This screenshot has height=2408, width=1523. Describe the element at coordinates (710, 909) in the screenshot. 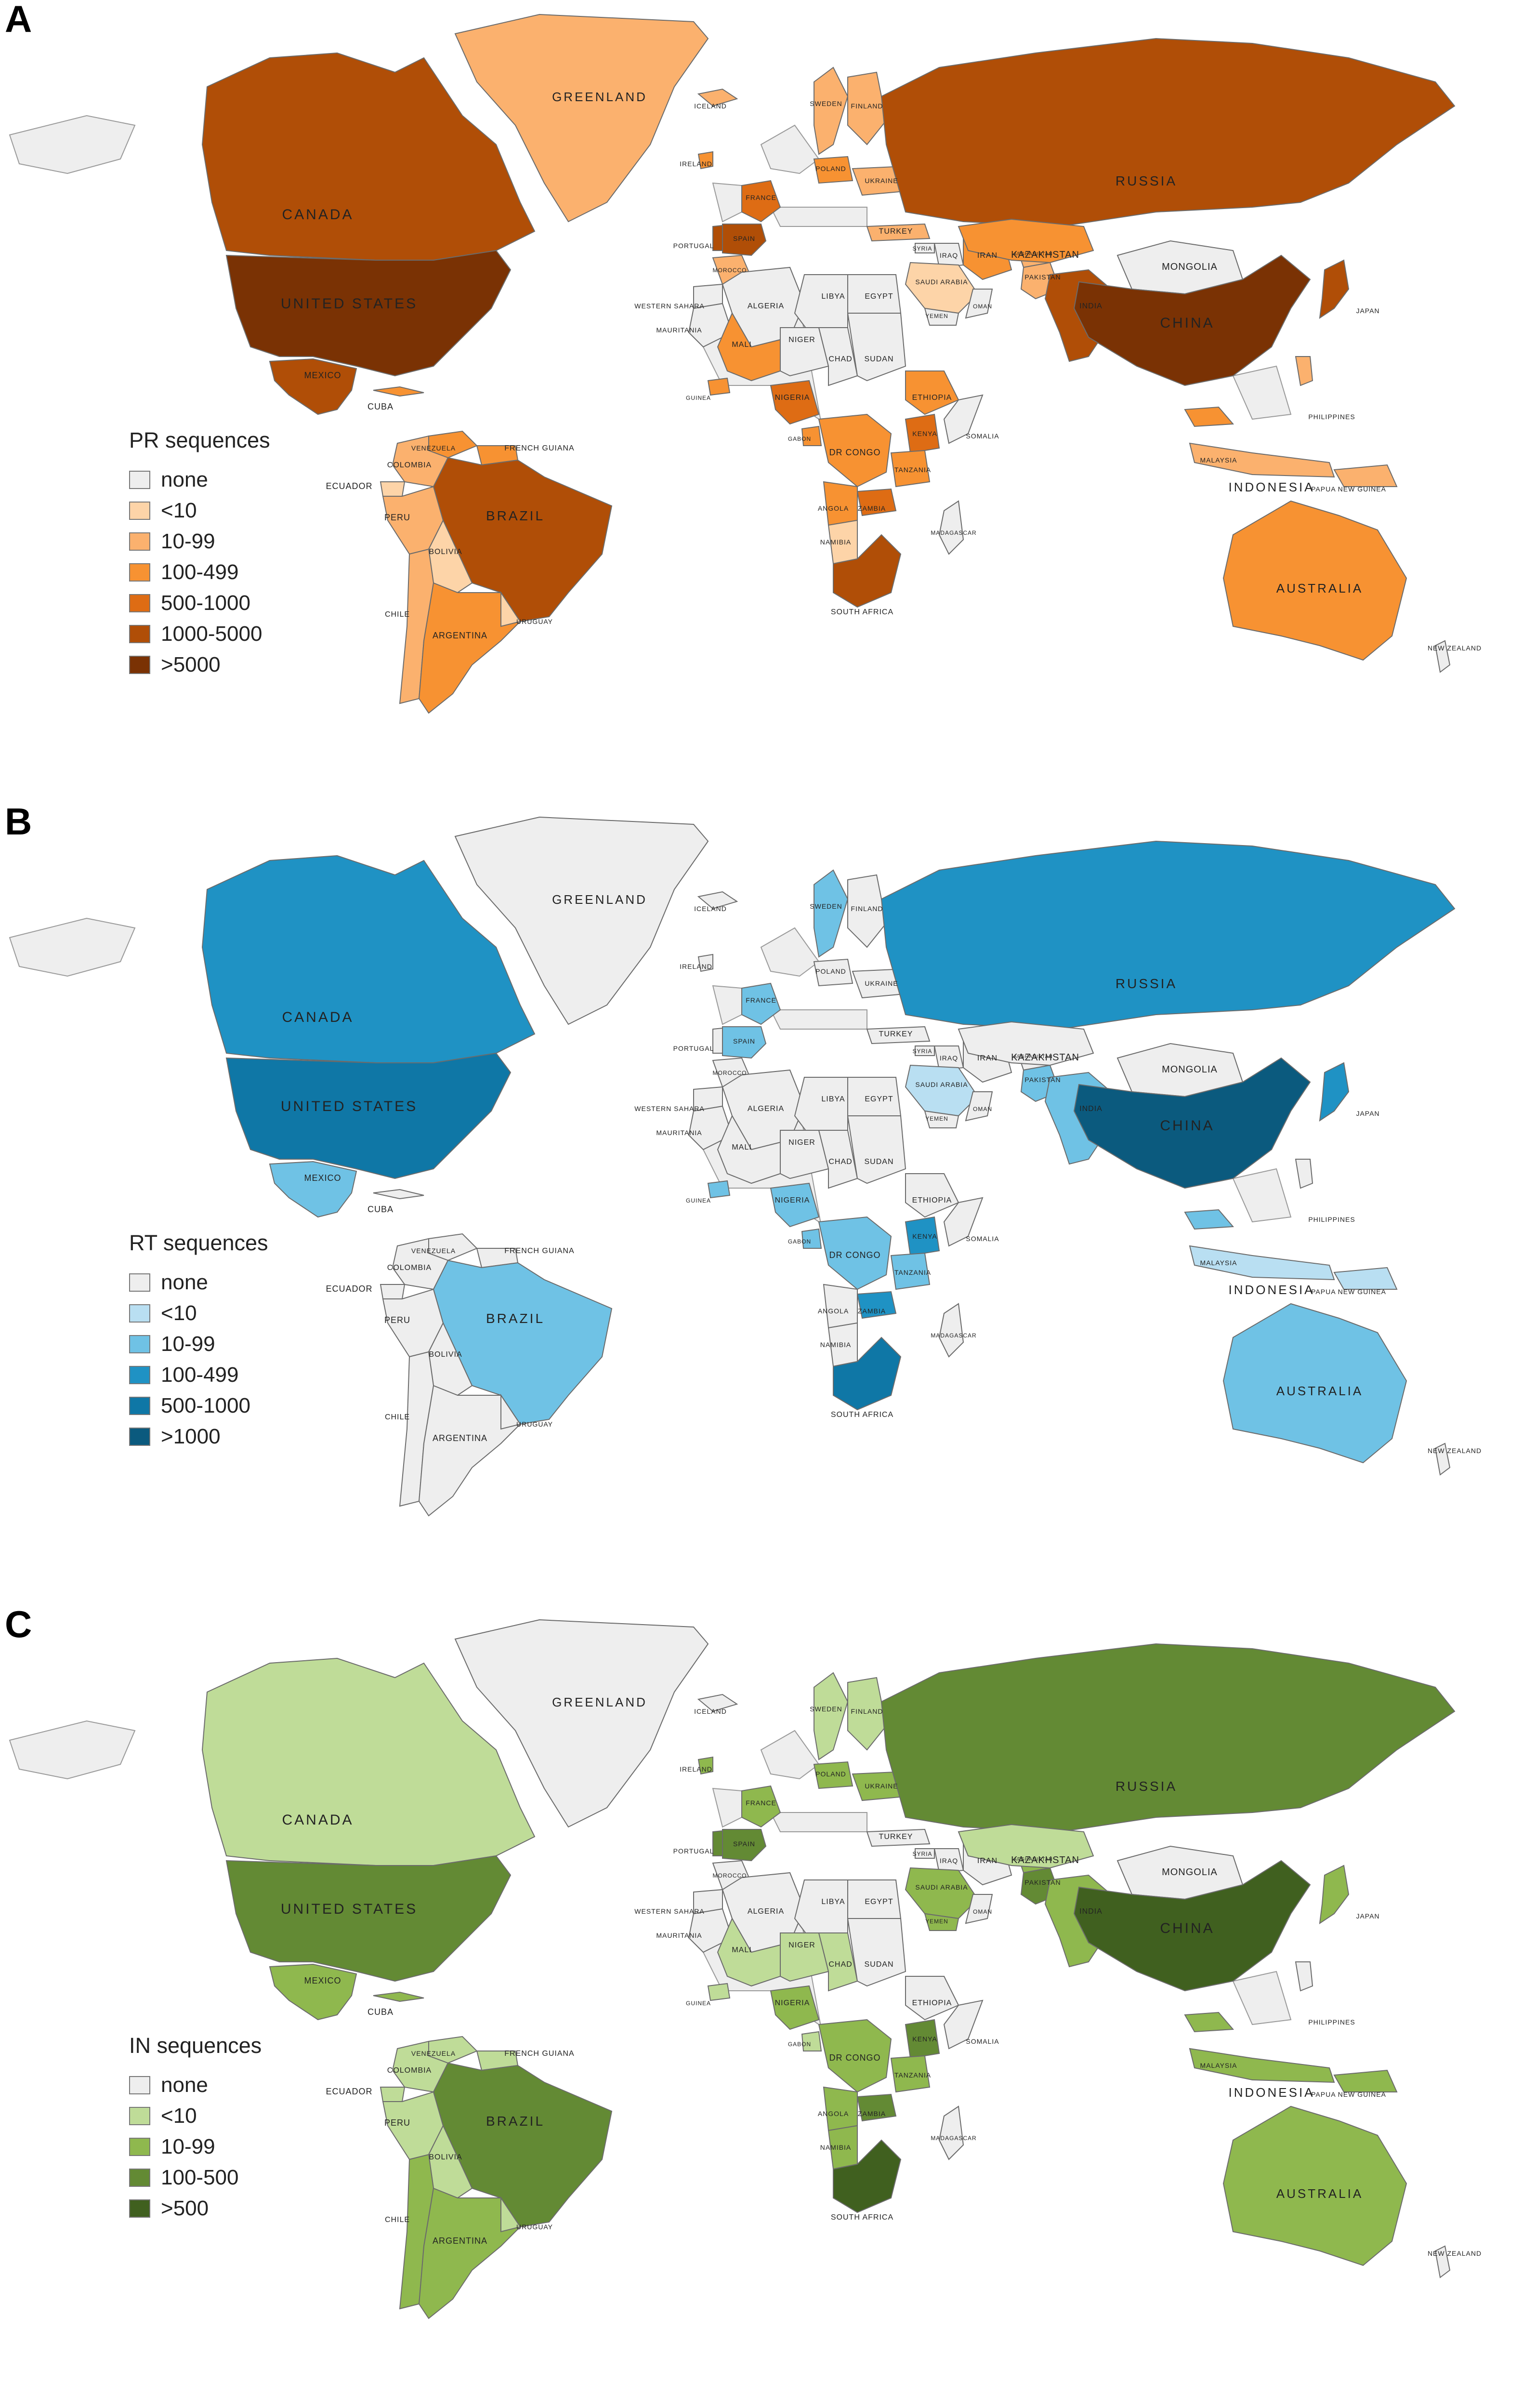

I see `country-label-iceland: ICELAND` at that location.